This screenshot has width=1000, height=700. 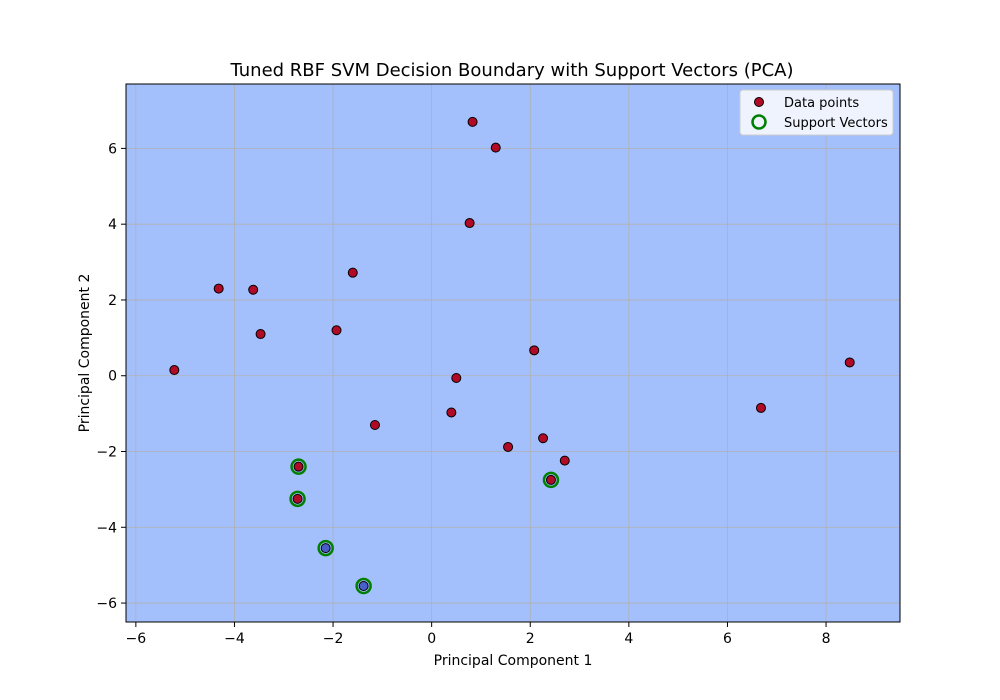 What do you see at coordinates (112, 301) in the screenshot?
I see `y-tick-label: 2` at bounding box center [112, 301].